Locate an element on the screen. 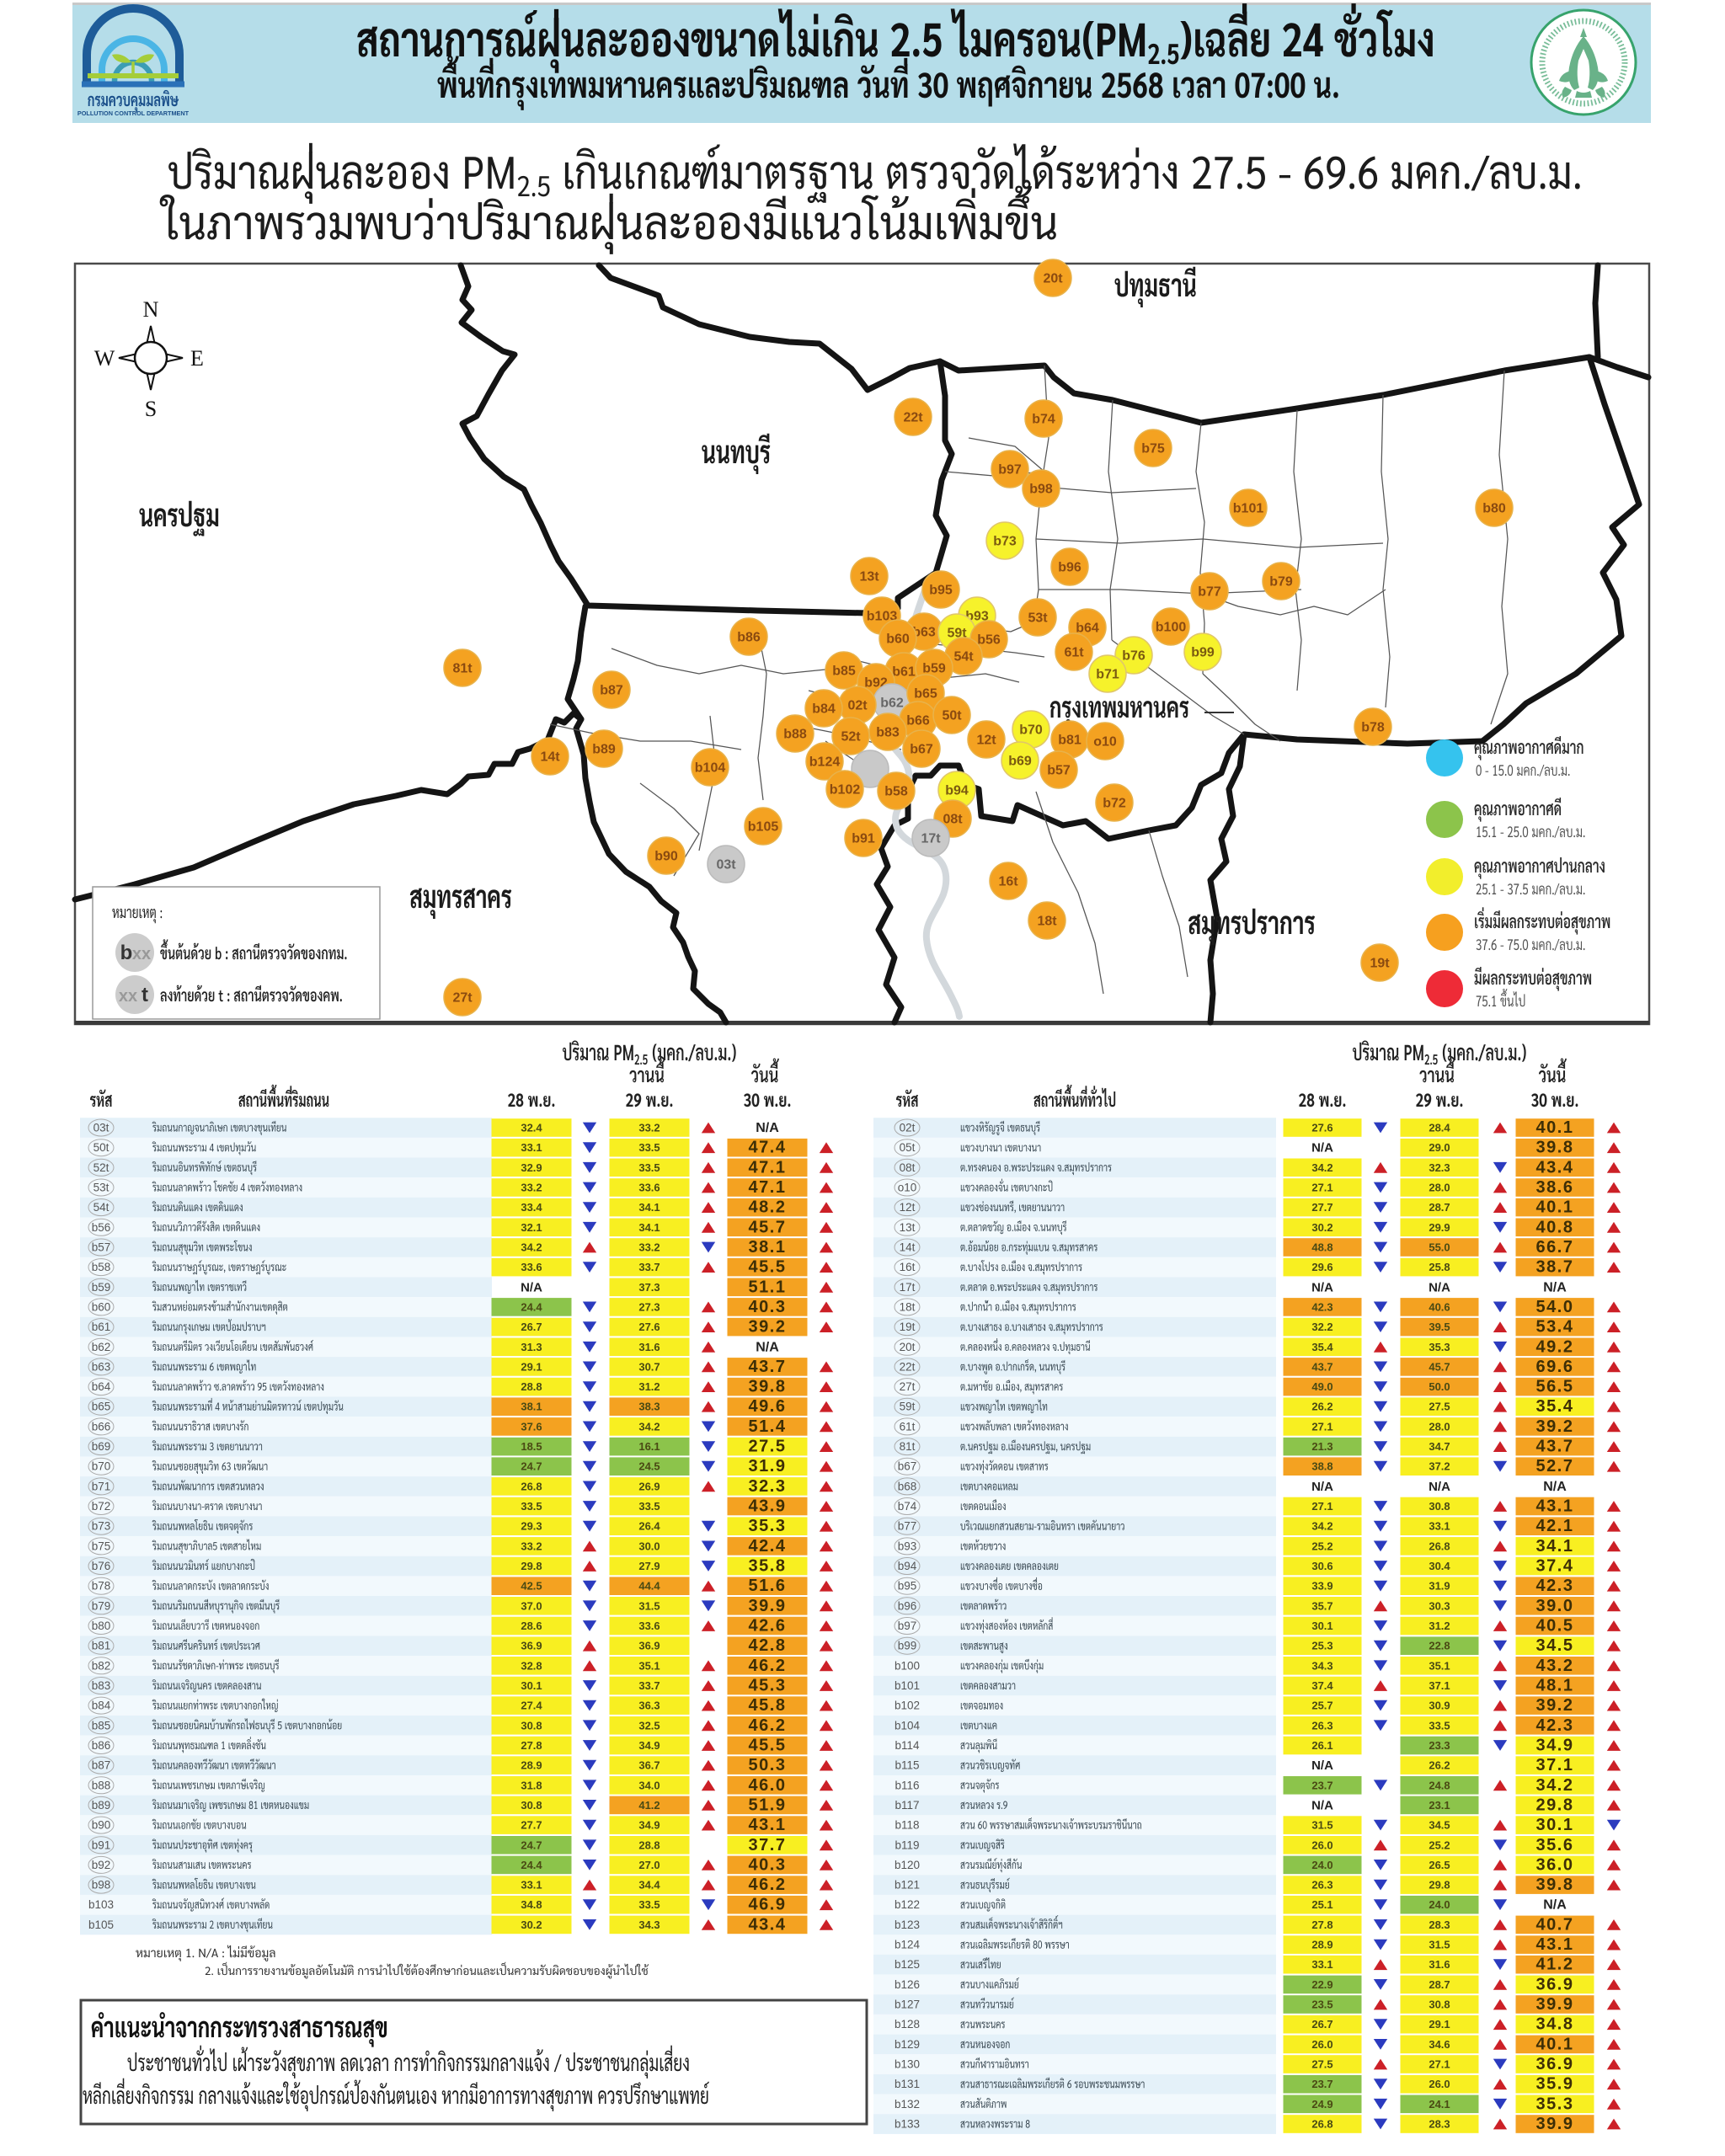 Image resolution: width=1725 pixels, height=2156 pixels. svg-text: 19t is located at coordinates (908, 1327).